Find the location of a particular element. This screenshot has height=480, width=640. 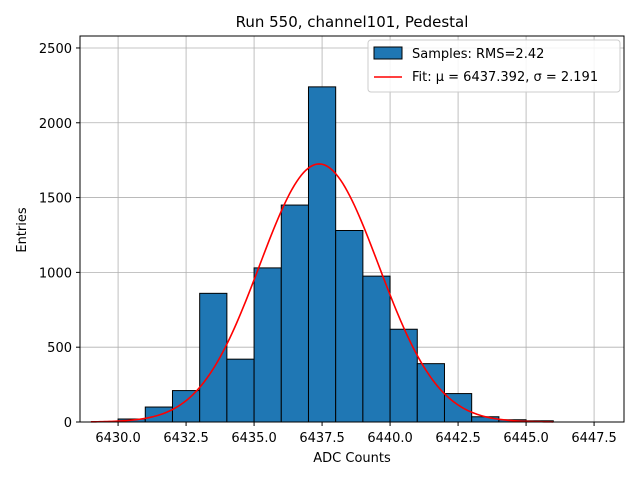

x-tick-label: 6442.5 is located at coordinates (458, 438).